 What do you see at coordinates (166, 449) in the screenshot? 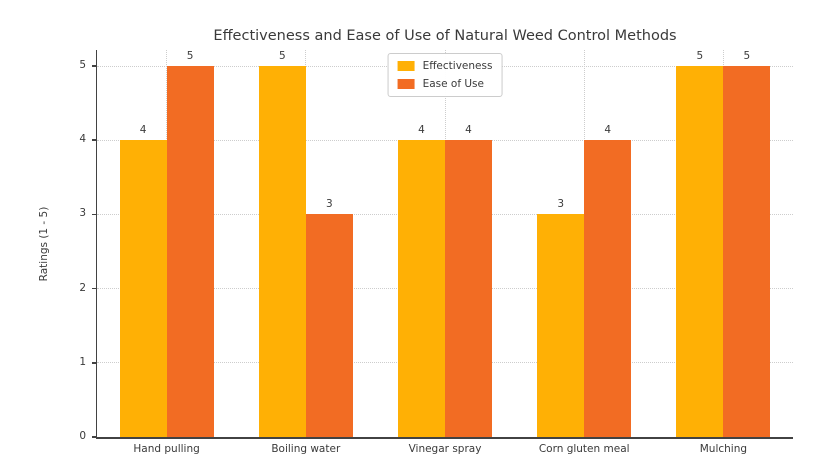
I see `x-tick-label: Hand pulling` at bounding box center [166, 449].